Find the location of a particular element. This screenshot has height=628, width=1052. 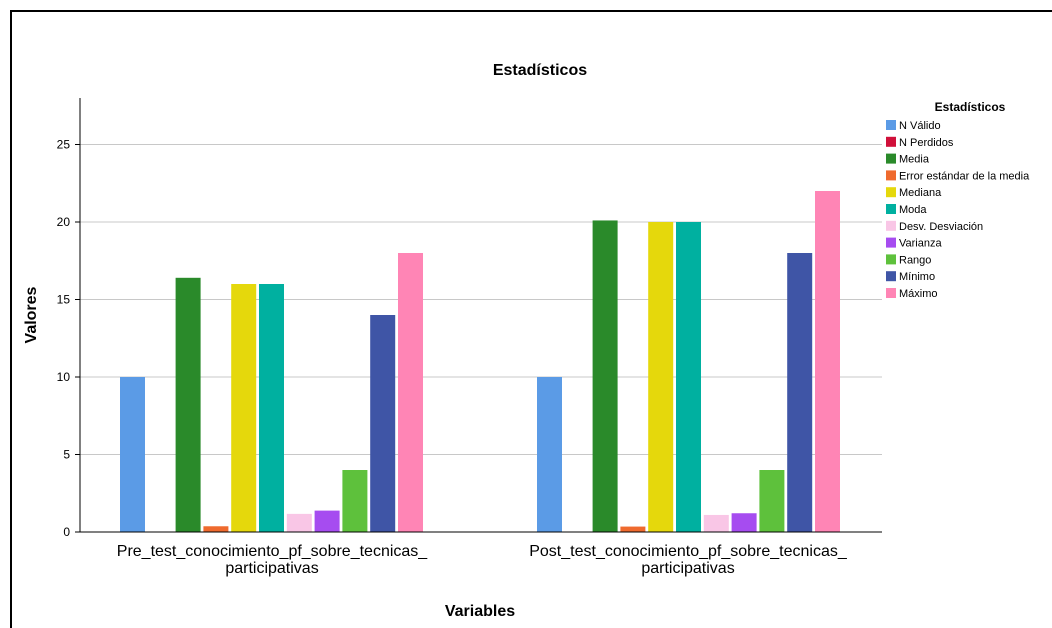

legend-label: Mínimo is located at coordinates (917, 277).